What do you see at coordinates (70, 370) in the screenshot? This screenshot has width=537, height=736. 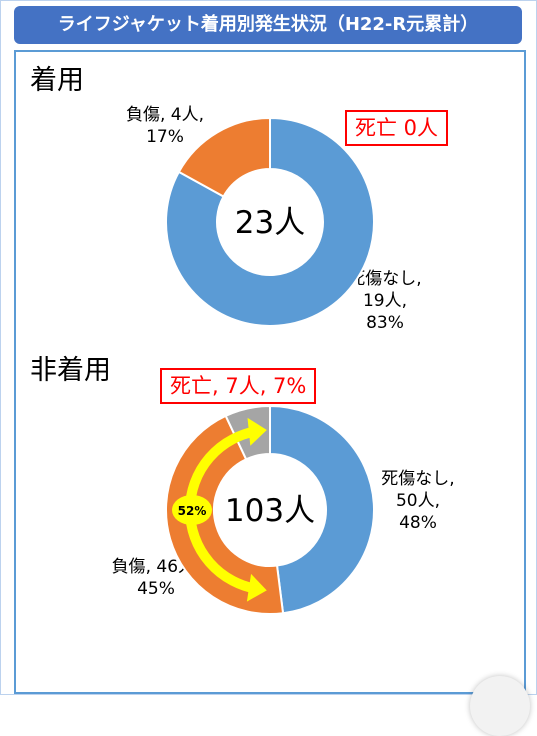 I see `chart2-title: 非着用` at bounding box center [70, 370].